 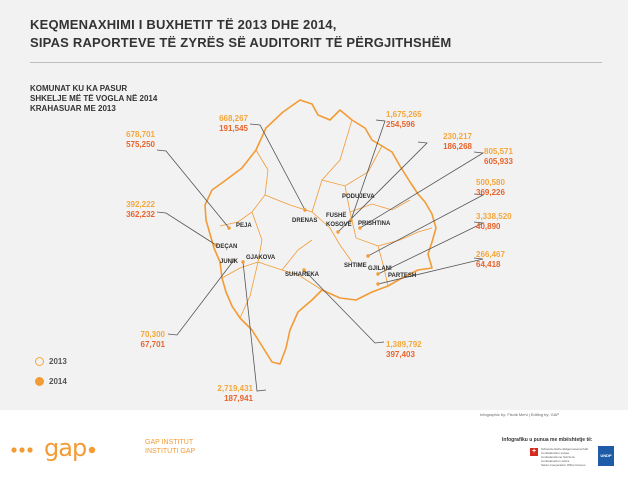 I want to click on label-partesh: PARTESH, so click(x=402, y=276).